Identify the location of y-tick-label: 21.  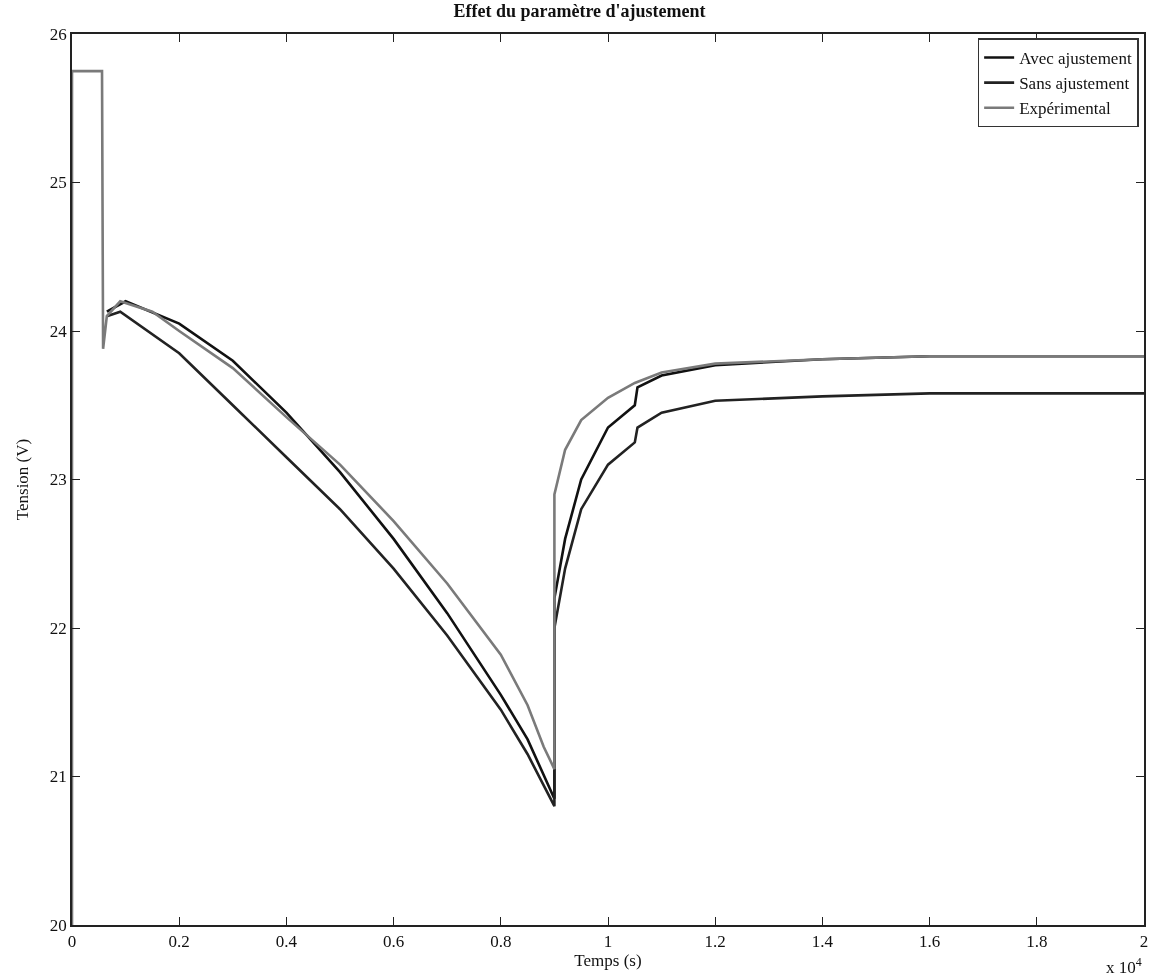
(58, 777).